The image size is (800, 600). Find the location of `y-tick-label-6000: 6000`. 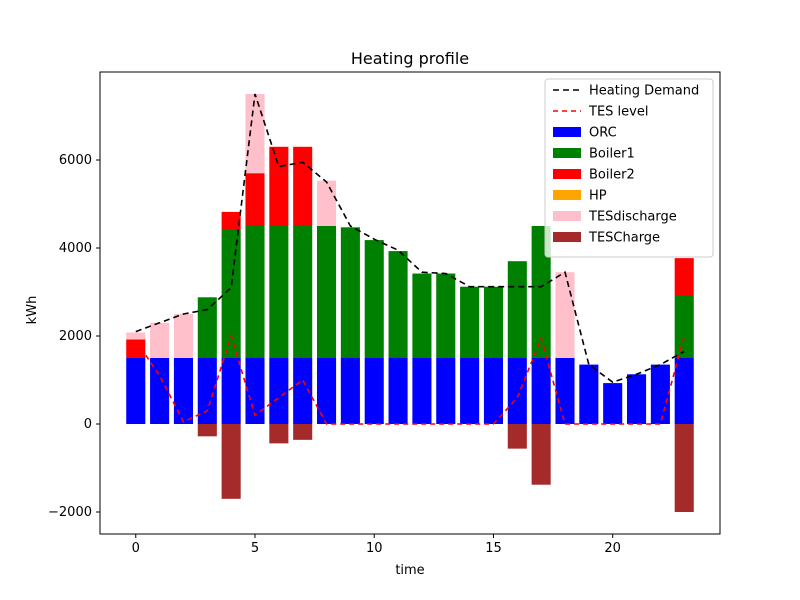

y-tick-label-6000: 6000 is located at coordinates (75, 160).